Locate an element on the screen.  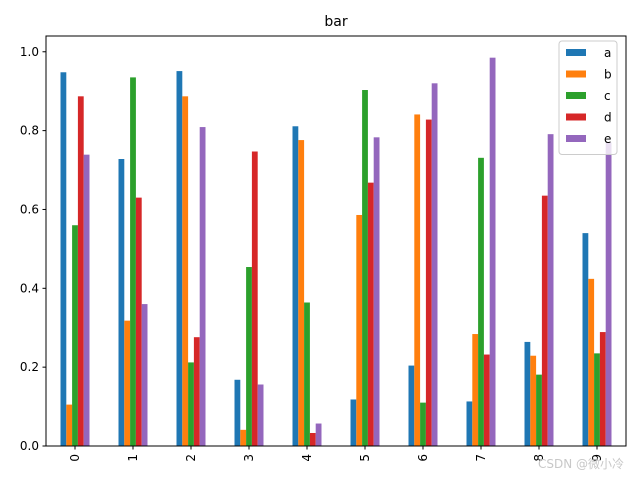
x-tick-label: 5 is located at coordinates (365, 458).